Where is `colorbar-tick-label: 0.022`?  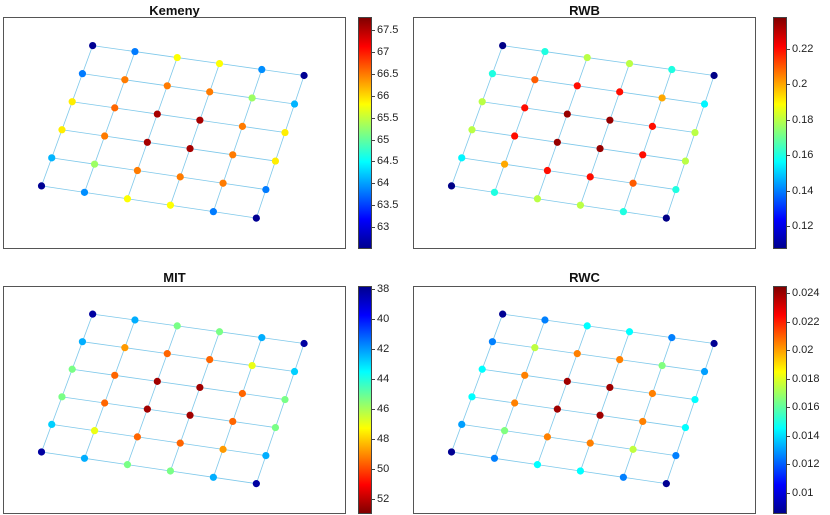
colorbar-tick-label: 0.022 is located at coordinates (803, 321).